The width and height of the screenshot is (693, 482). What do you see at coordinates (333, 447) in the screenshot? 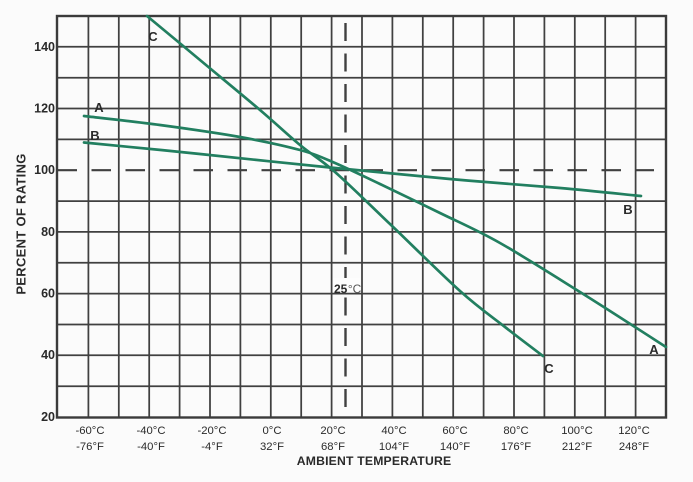
I see `svg-text: 68°F` at bounding box center [333, 447].